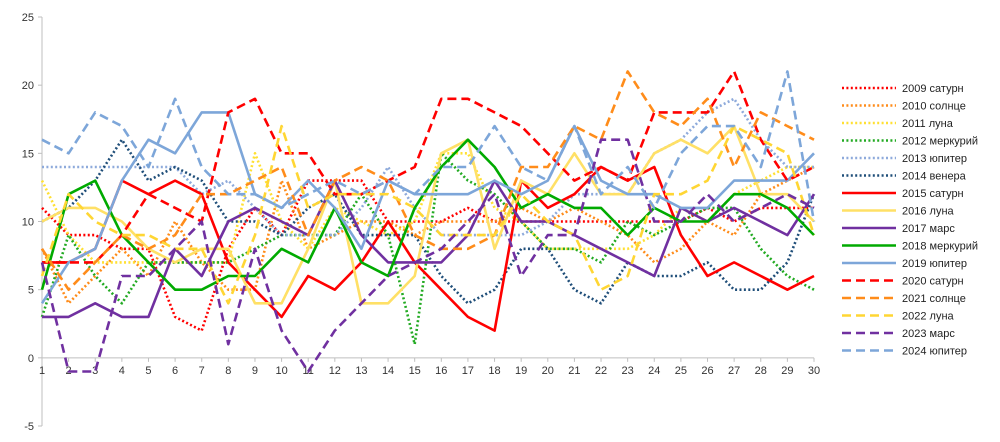  Describe the element at coordinates (928, 212) in the screenshot. I see `legend-label: 2016 луна` at that location.